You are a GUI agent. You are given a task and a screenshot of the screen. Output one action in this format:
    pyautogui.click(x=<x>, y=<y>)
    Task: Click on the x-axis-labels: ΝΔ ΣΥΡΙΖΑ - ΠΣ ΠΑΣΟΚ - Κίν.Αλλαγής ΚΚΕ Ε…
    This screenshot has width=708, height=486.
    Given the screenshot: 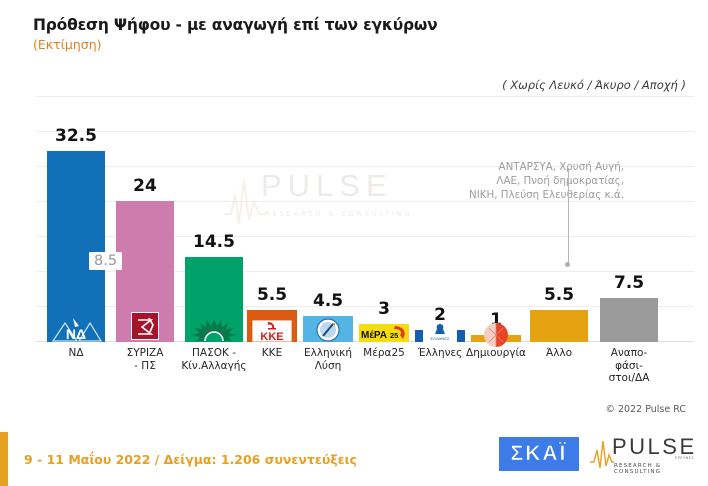 What is the action you would take?
    pyautogui.click(x=354, y=370)
    